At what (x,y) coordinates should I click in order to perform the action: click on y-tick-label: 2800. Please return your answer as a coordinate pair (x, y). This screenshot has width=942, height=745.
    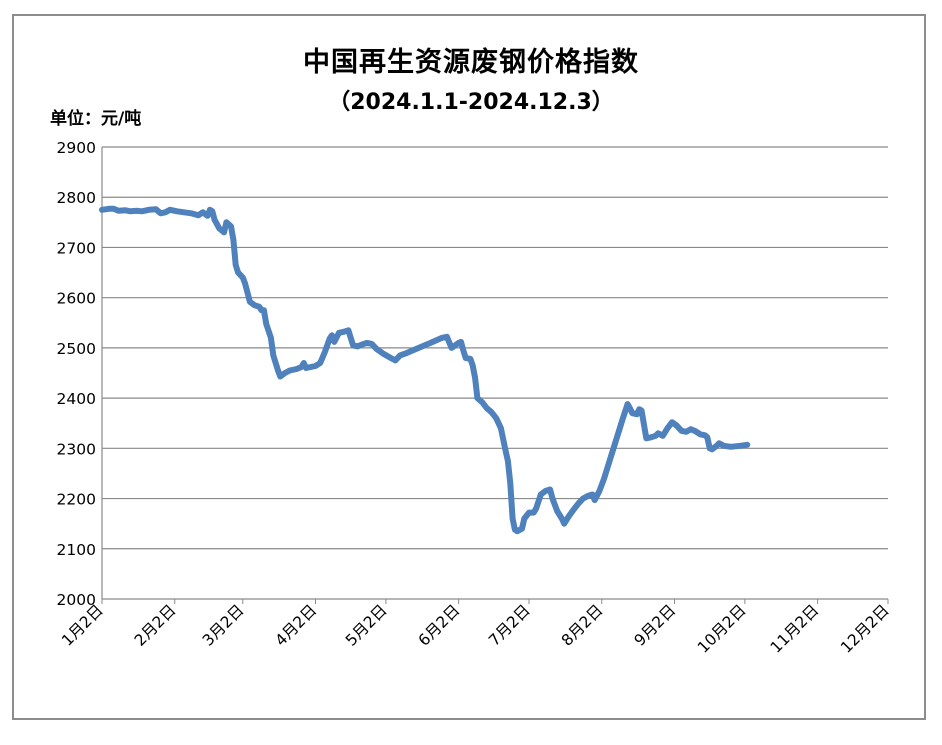
    Looking at the image, I should click on (76, 198).